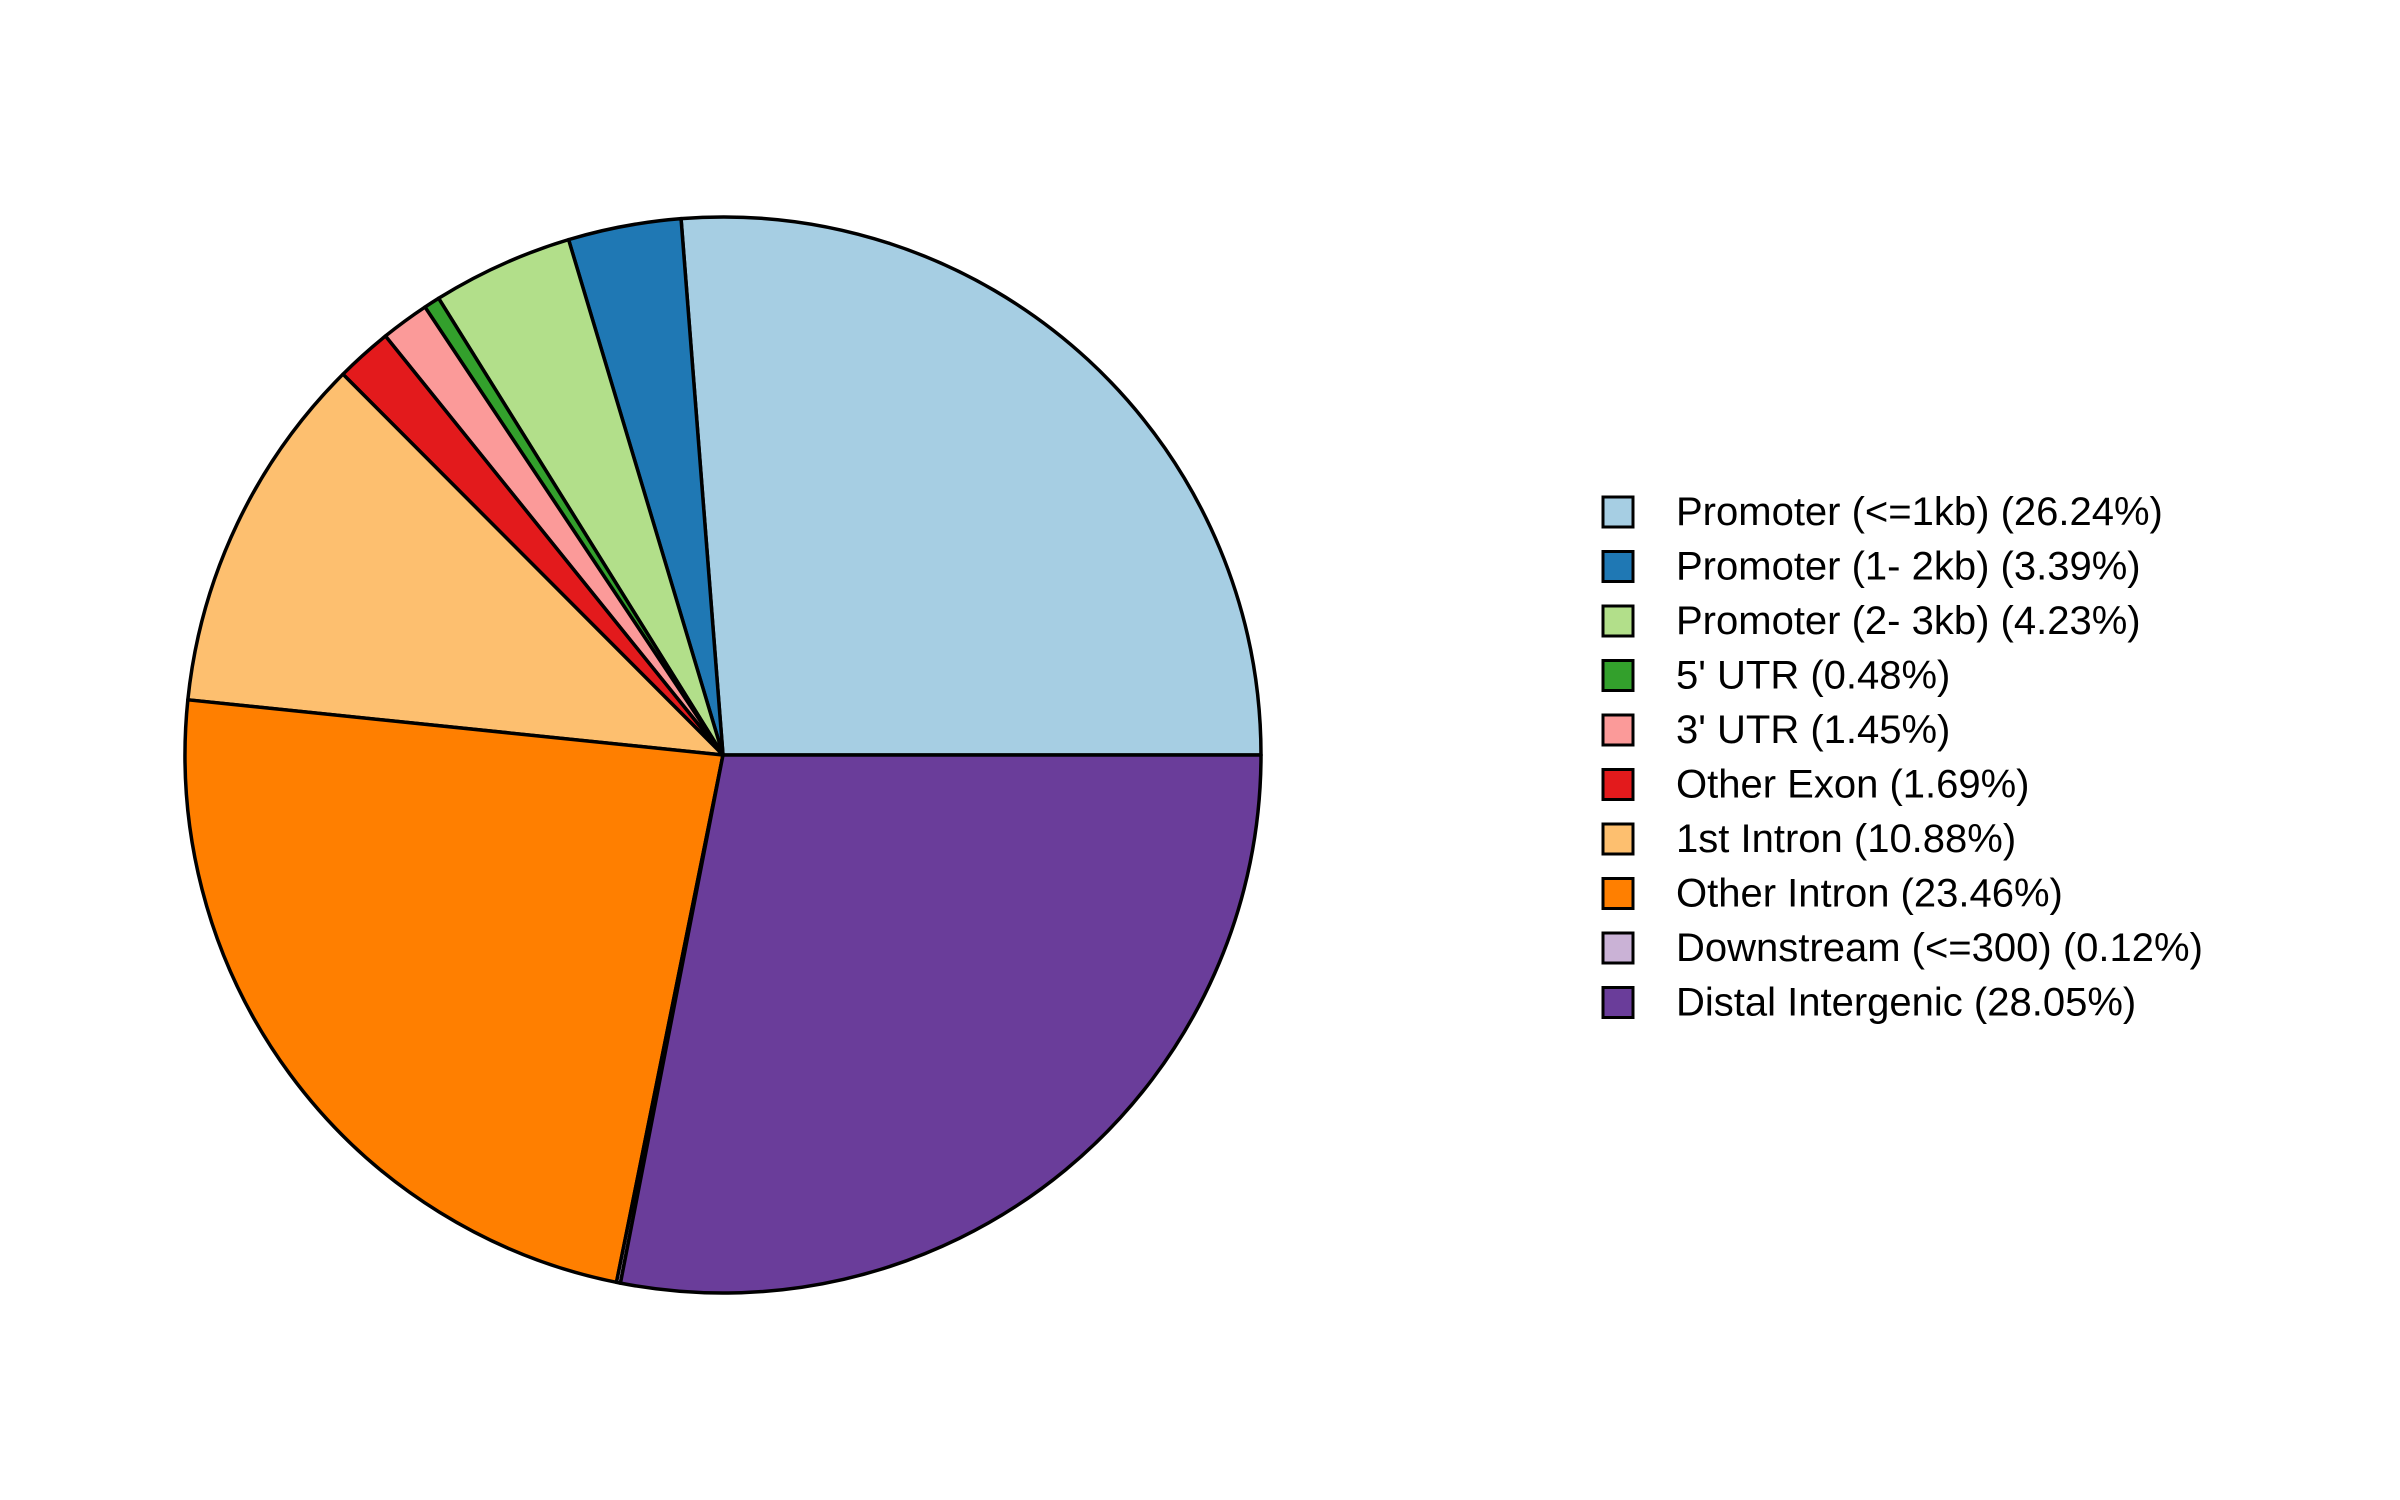 The width and height of the screenshot is (2400, 1500). I want to click on legend-label-0: Promoter (<=1kb) (26.24%), so click(1919, 512).